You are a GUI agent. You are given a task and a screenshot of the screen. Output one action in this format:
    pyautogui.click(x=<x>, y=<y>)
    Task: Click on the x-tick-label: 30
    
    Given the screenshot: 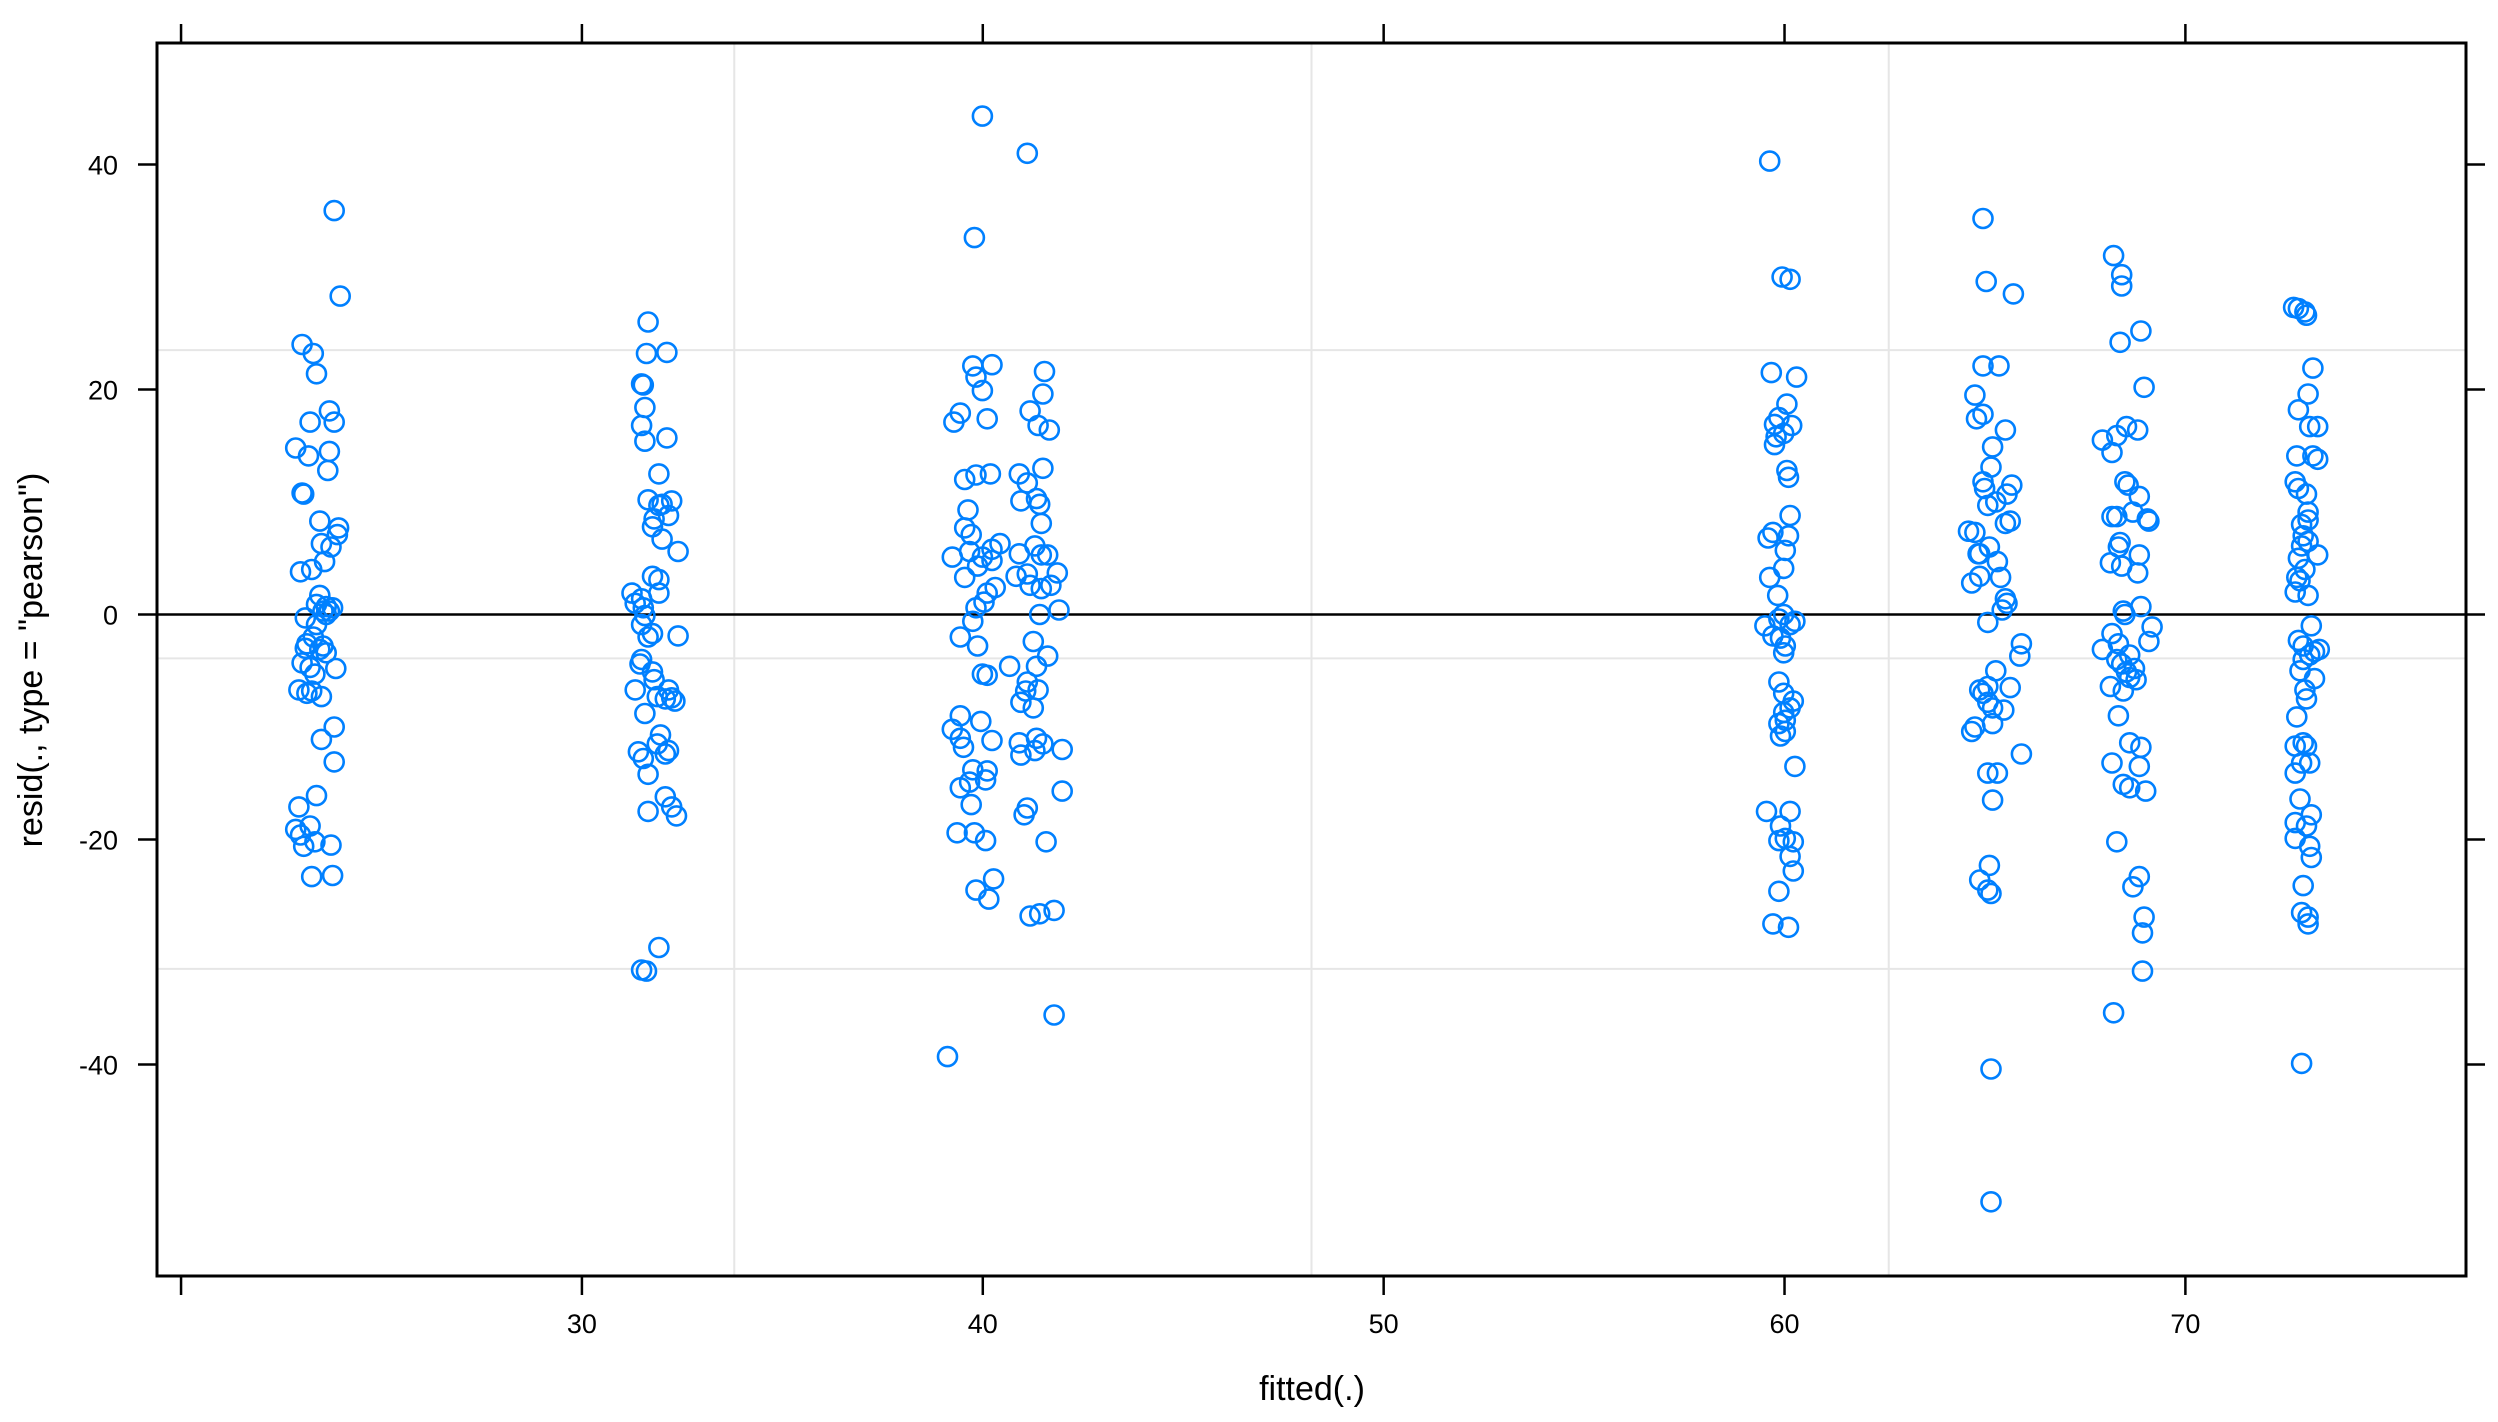 What is the action you would take?
    pyautogui.click(x=582, y=1324)
    